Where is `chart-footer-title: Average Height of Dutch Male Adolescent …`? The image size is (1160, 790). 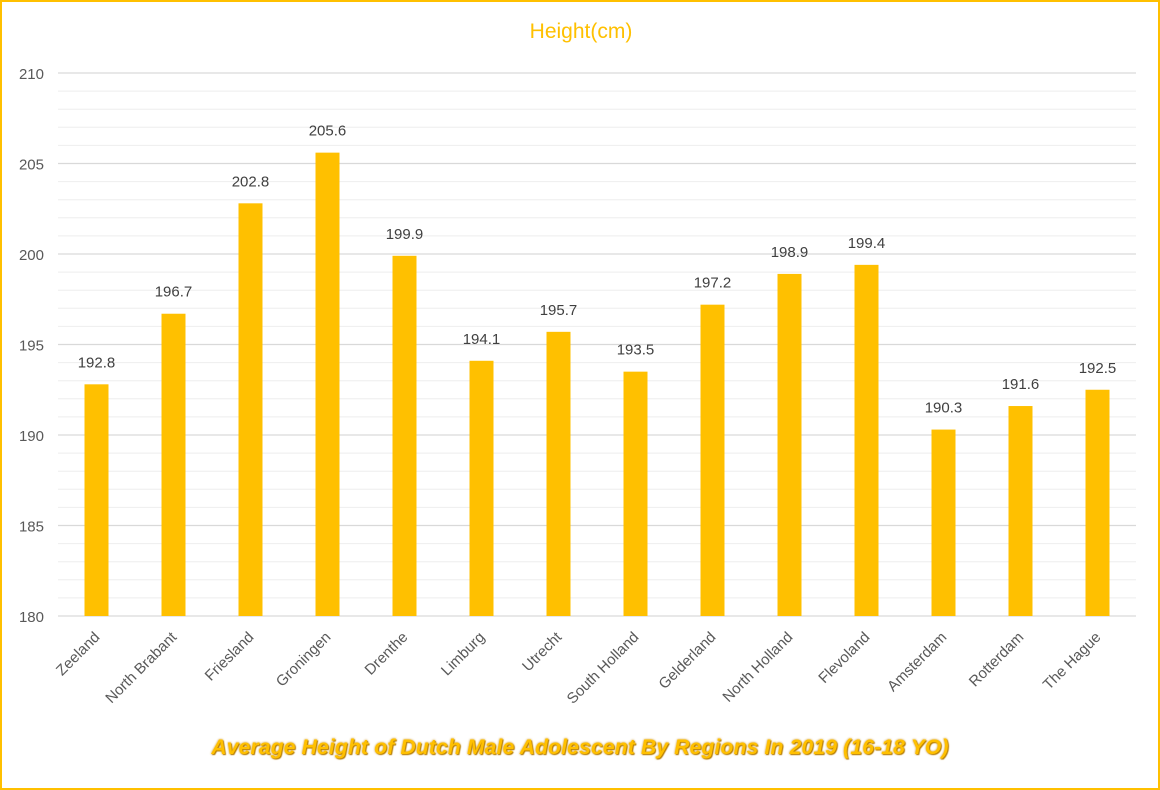
chart-footer-title: Average Height of Dutch Male Adolescent … is located at coordinates (580, 747).